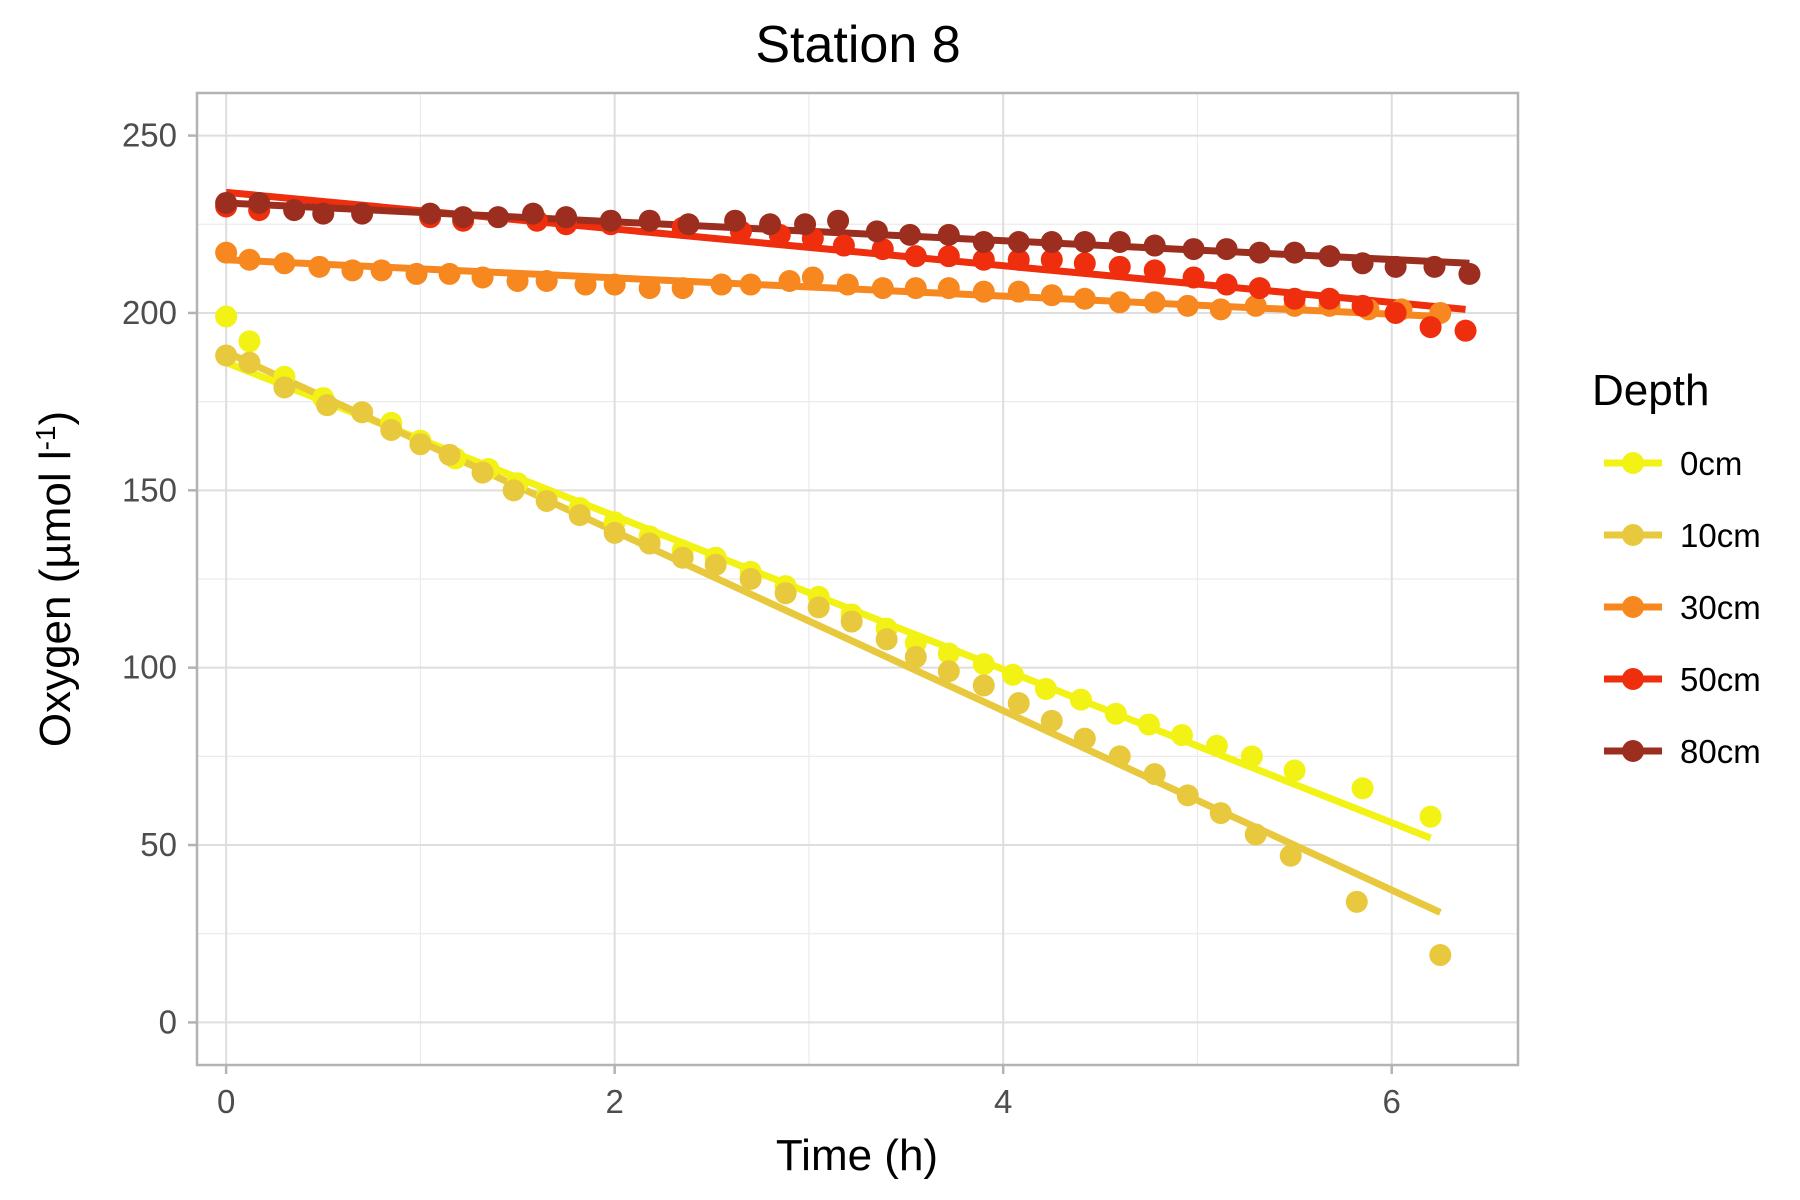 The height and width of the screenshot is (1200, 1800). Describe the element at coordinates (1720, 751) in the screenshot. I see `legend-label: 80cm` at that location.